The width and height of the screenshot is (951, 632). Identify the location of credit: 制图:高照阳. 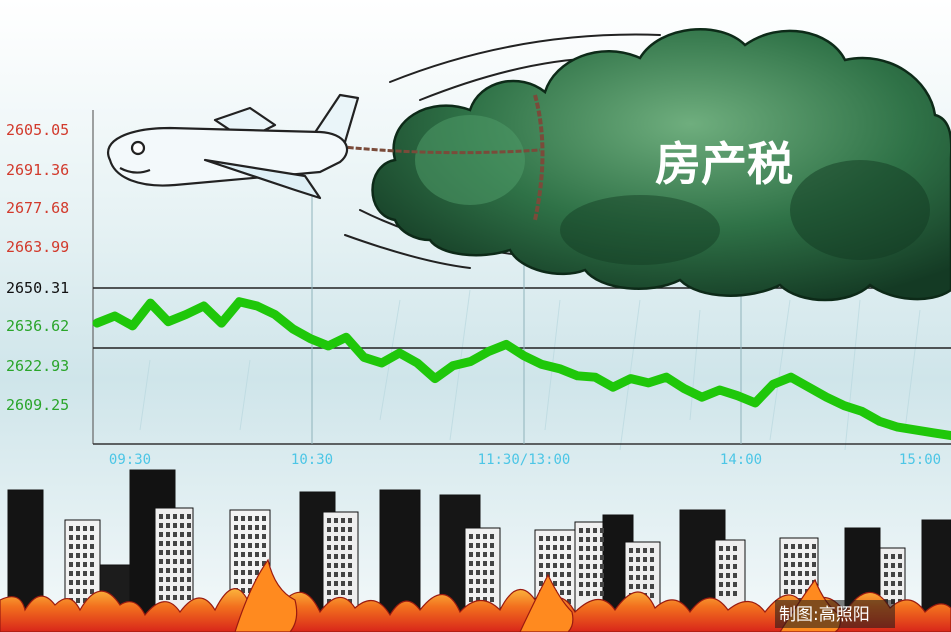
(835, 614).